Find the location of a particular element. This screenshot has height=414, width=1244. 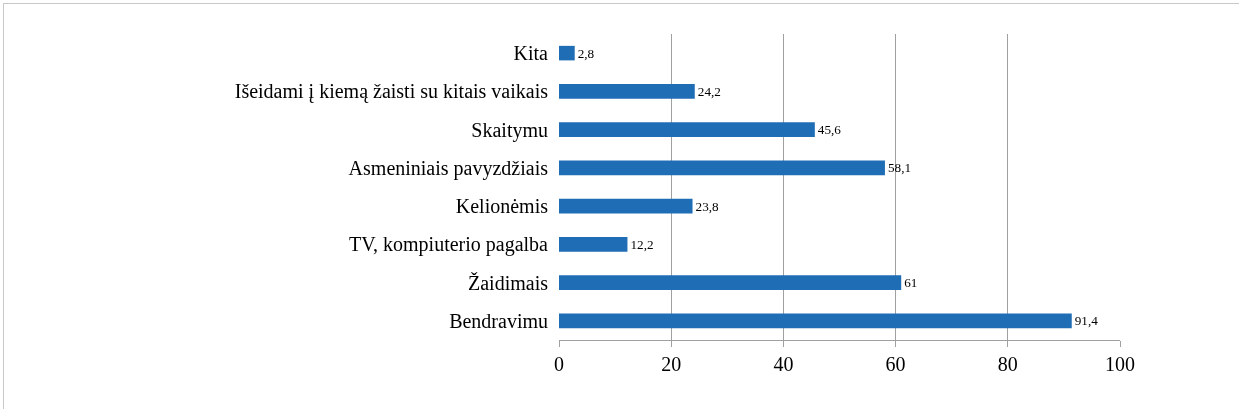

y-tick-label: Skaitymu is located at coordinates (509, 130).